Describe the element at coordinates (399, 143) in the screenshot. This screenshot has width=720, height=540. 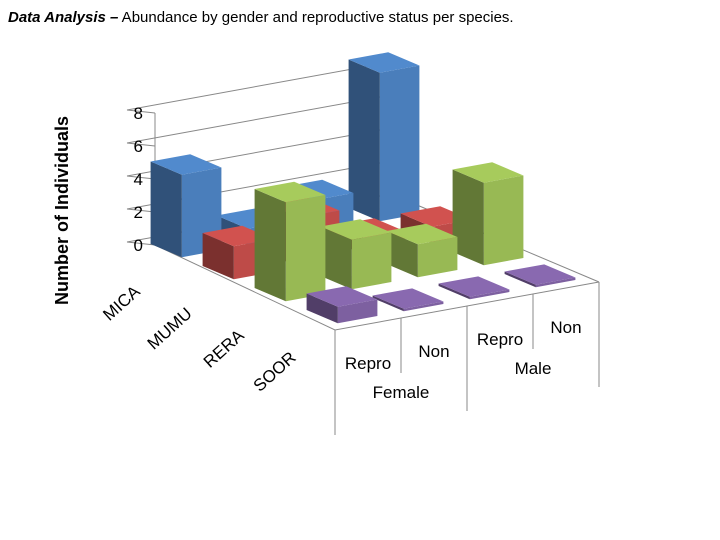
I see `bar-mica-front` at that location.